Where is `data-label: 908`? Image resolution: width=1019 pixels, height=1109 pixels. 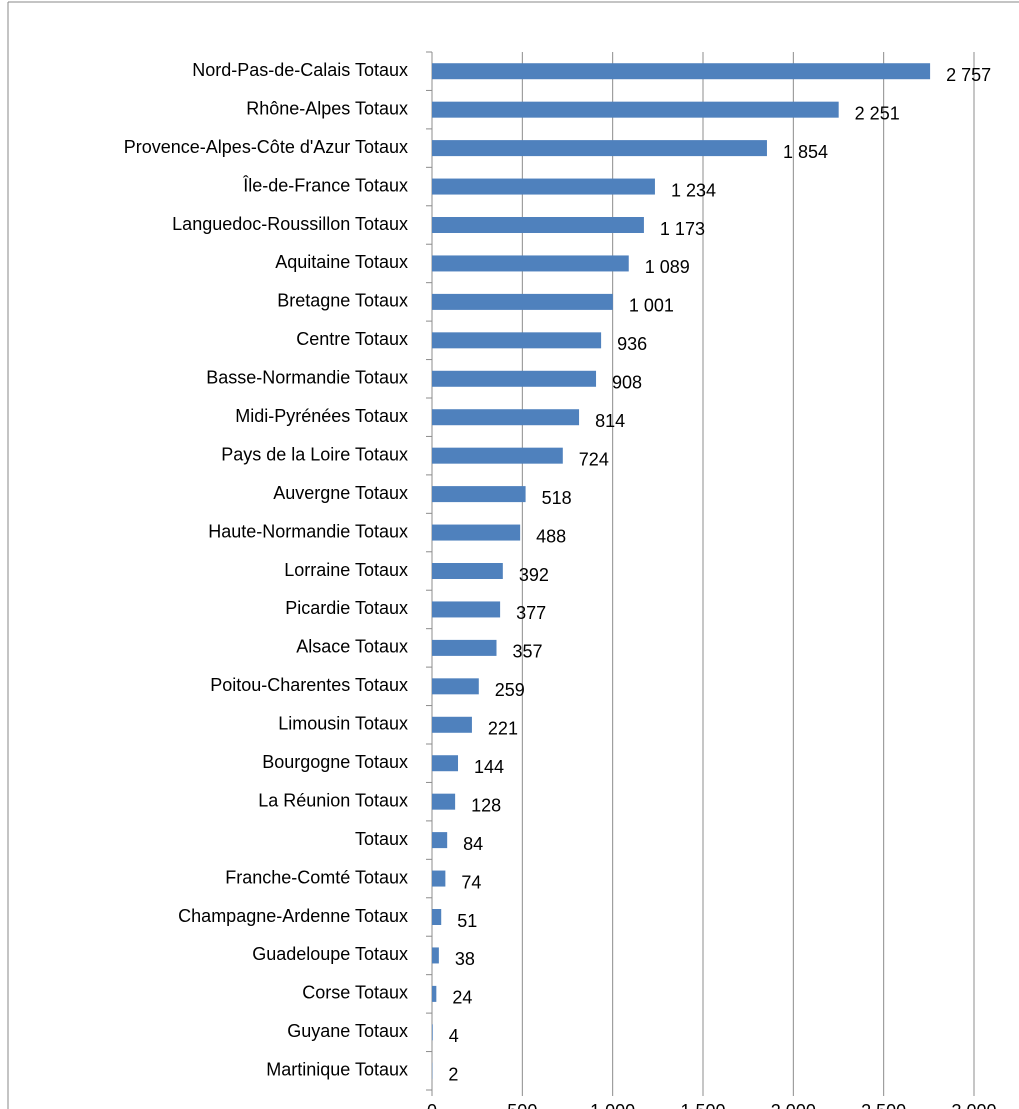 data-label: 908 is located at coordinates (627, 383).